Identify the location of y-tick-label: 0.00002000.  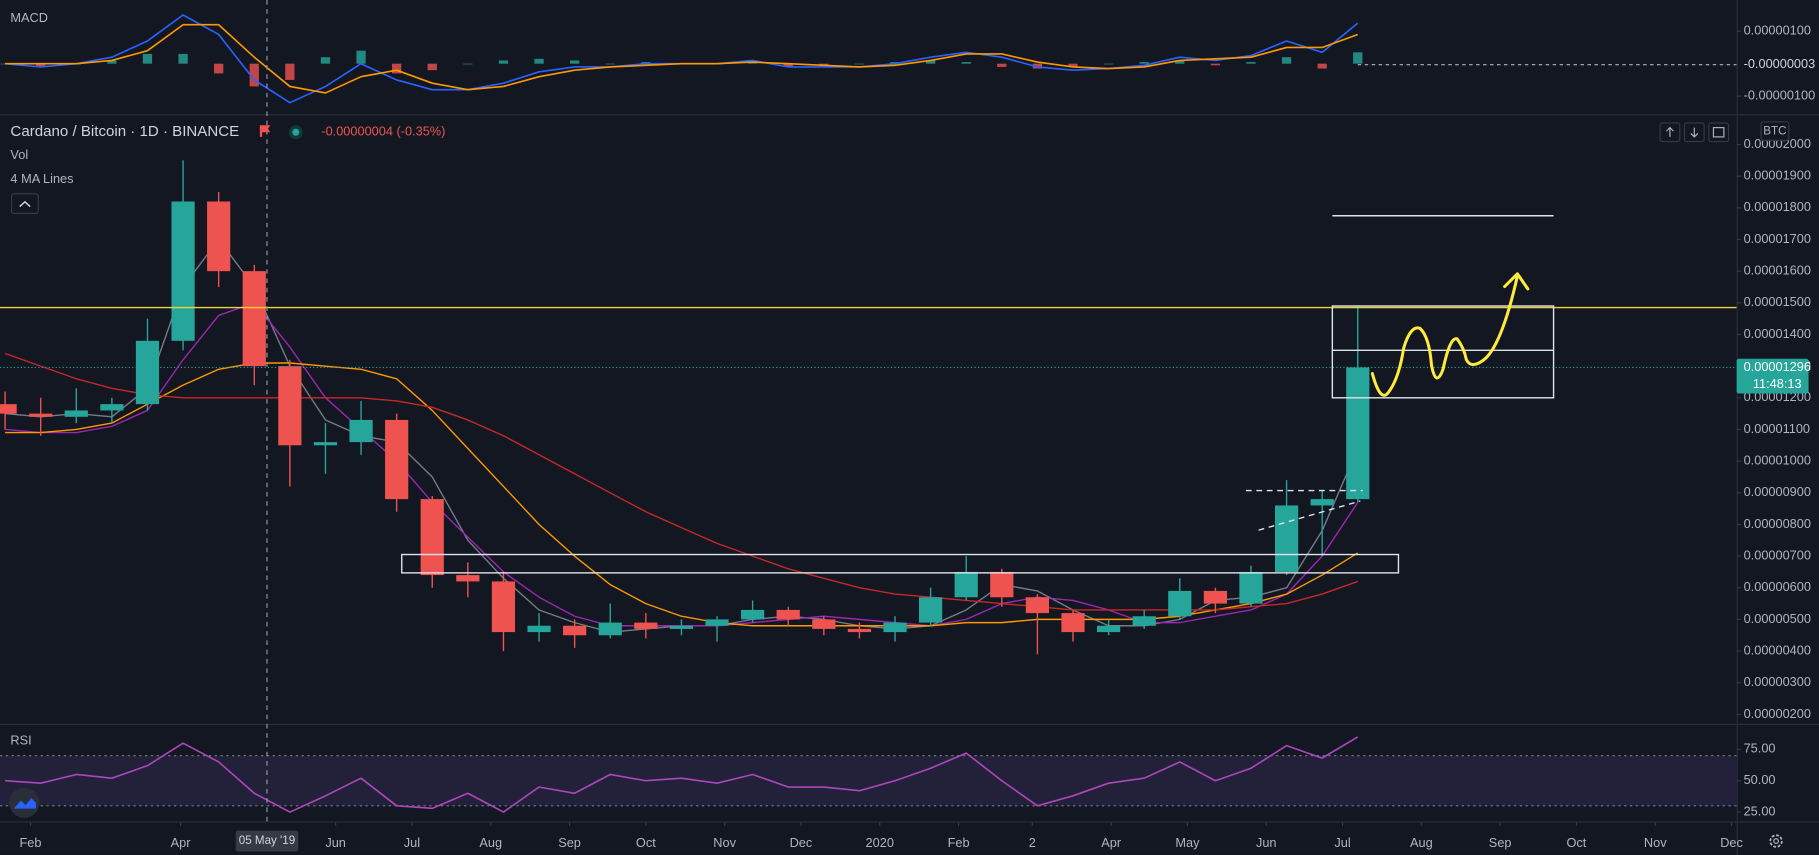
(1777, 143).